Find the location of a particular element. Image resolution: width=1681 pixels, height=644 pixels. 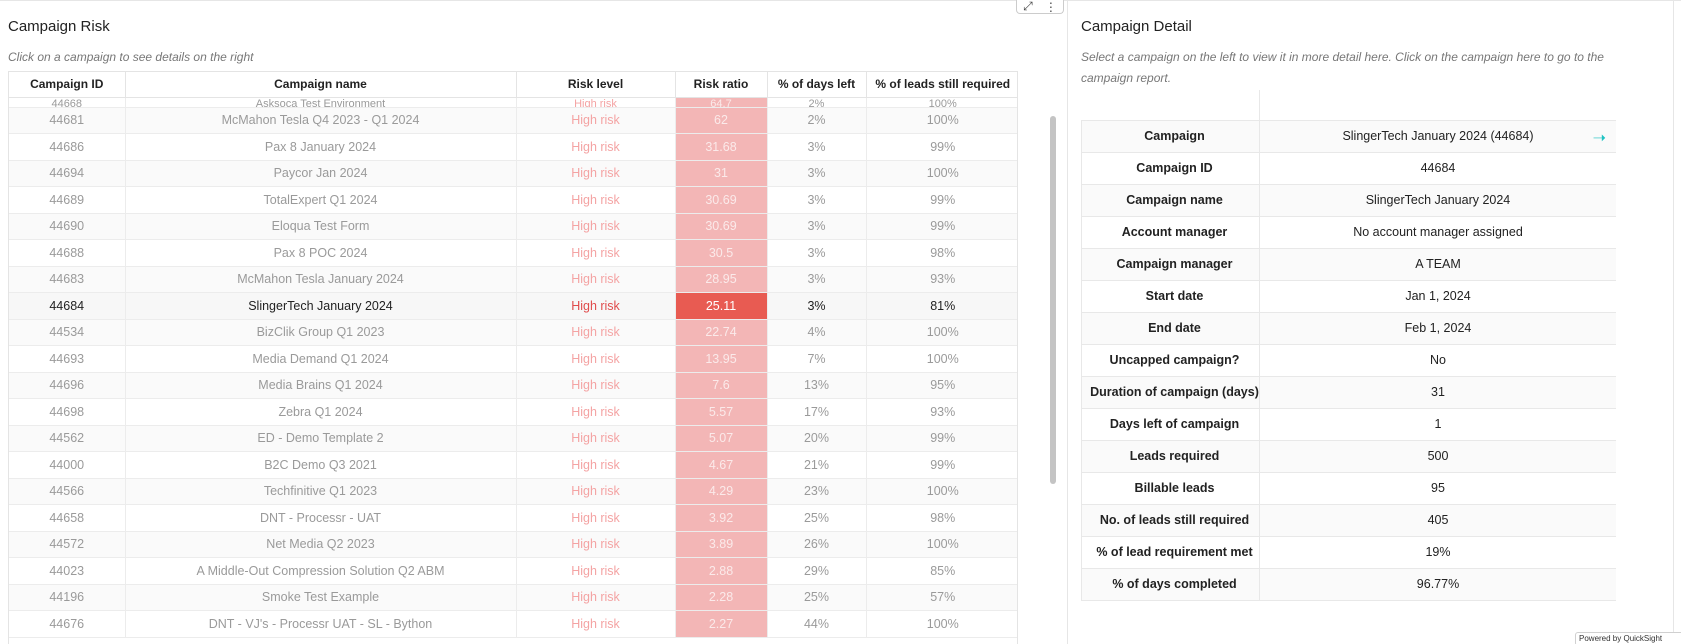

days-left-cell: 26% is located at coordinates (817, 544).